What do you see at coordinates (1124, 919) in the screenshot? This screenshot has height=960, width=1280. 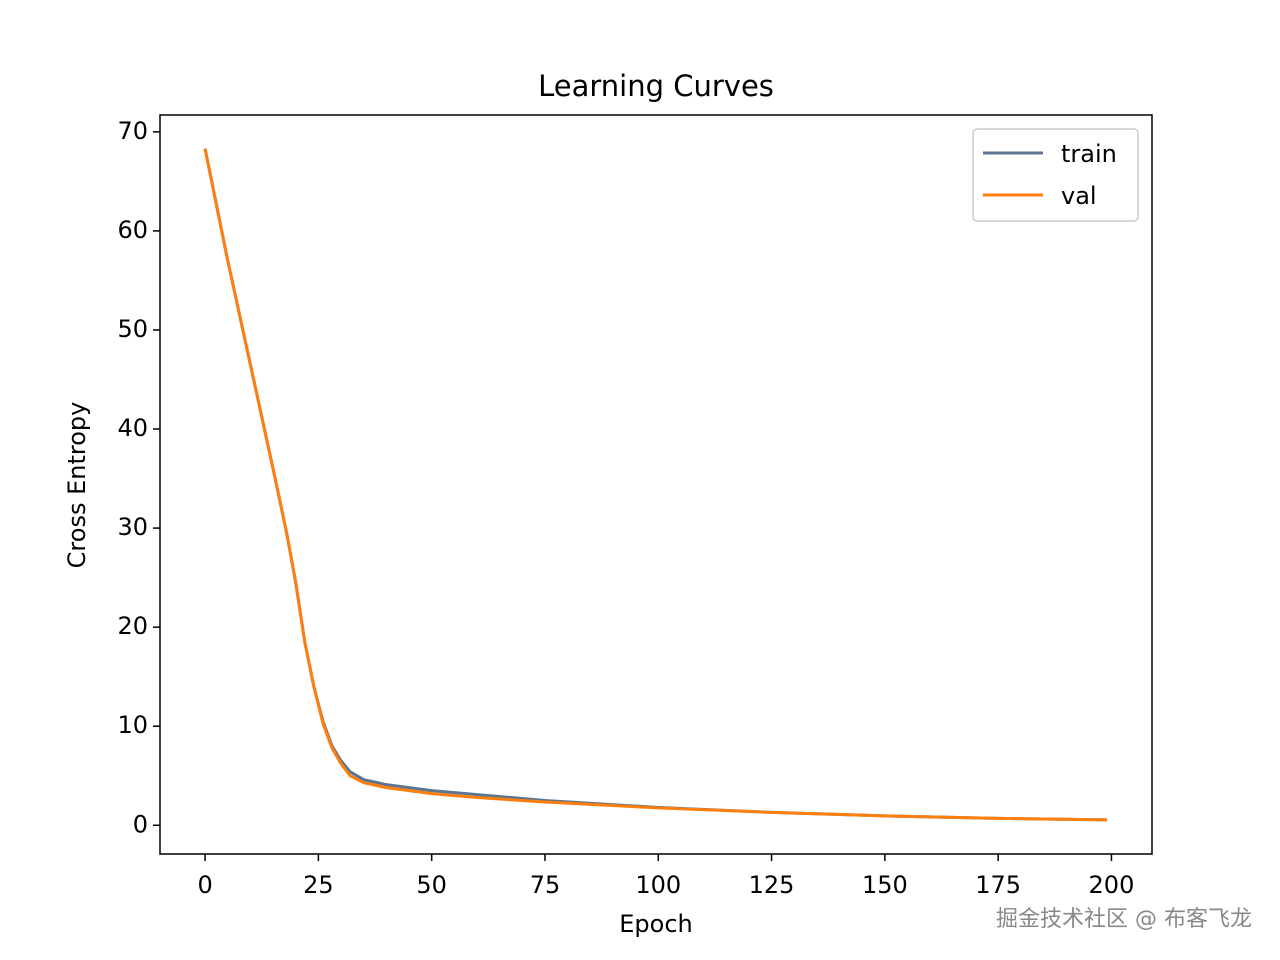 I see `watermark: 掘金技术社区 @ 布客飞龙` at bounding box center [1124, 919].